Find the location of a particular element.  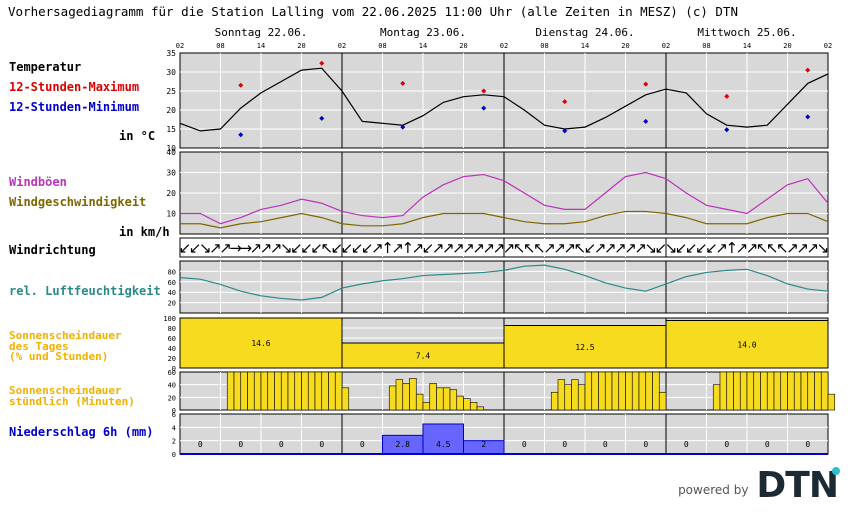

wind-ytick: 40 is located at coordinates (171, 152).